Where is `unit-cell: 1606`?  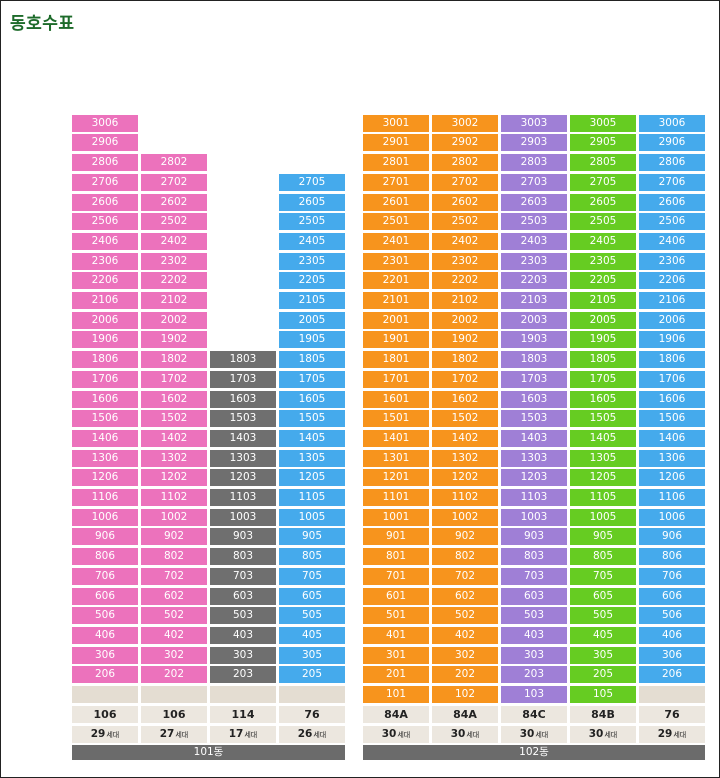 unit-cell: 1606 is located at coordinates (672, 399).